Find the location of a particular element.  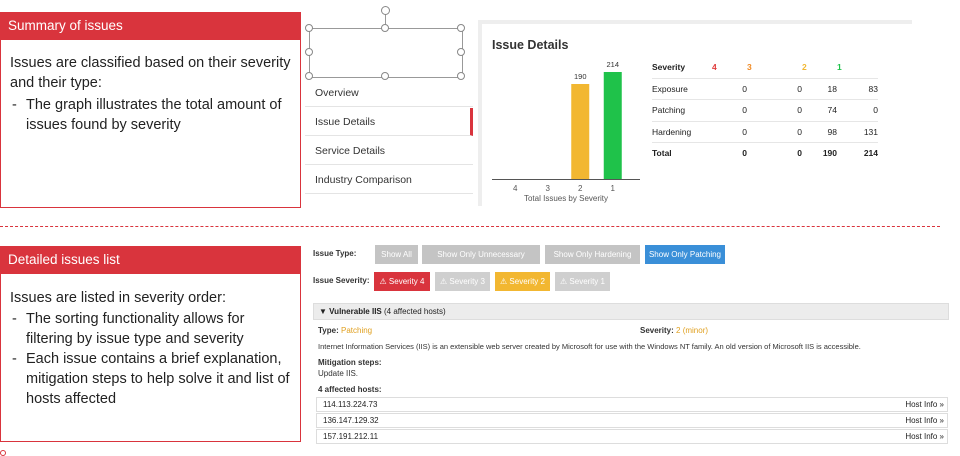

severity-button: ⚠ Severity 1 is located at coordinates (582, 281).